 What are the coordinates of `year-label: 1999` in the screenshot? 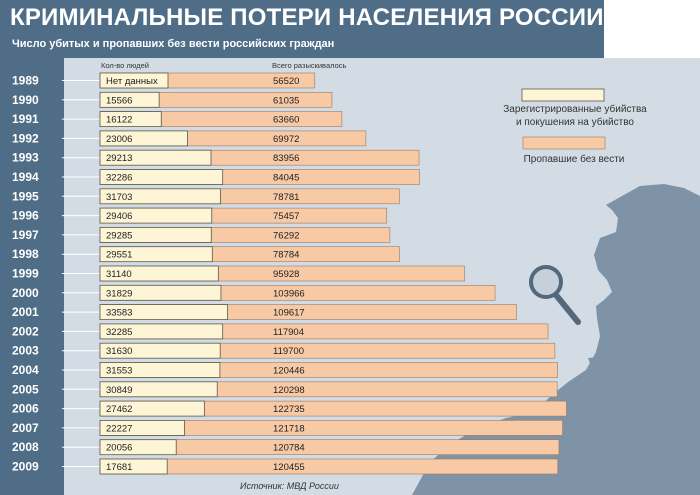 It's located at (25, 274).